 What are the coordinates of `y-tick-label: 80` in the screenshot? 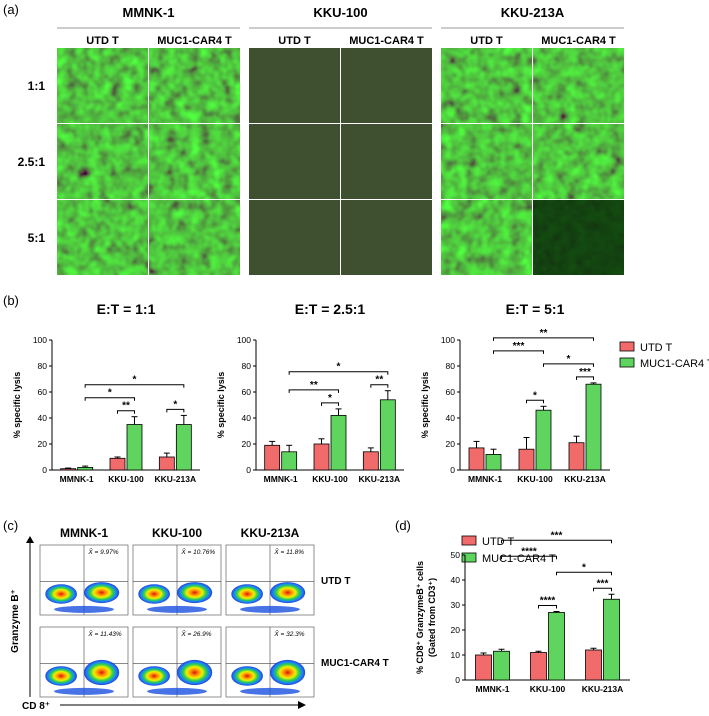 It's located at (43, 366).